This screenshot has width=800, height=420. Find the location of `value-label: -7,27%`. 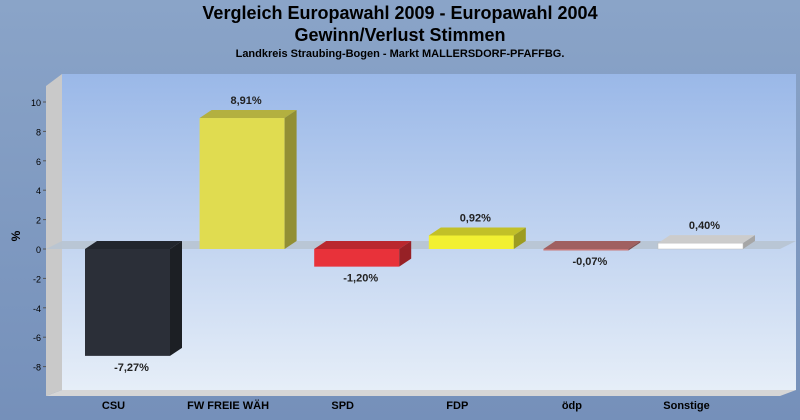

value-label: -7,27% is located at coordinates (131, 368).